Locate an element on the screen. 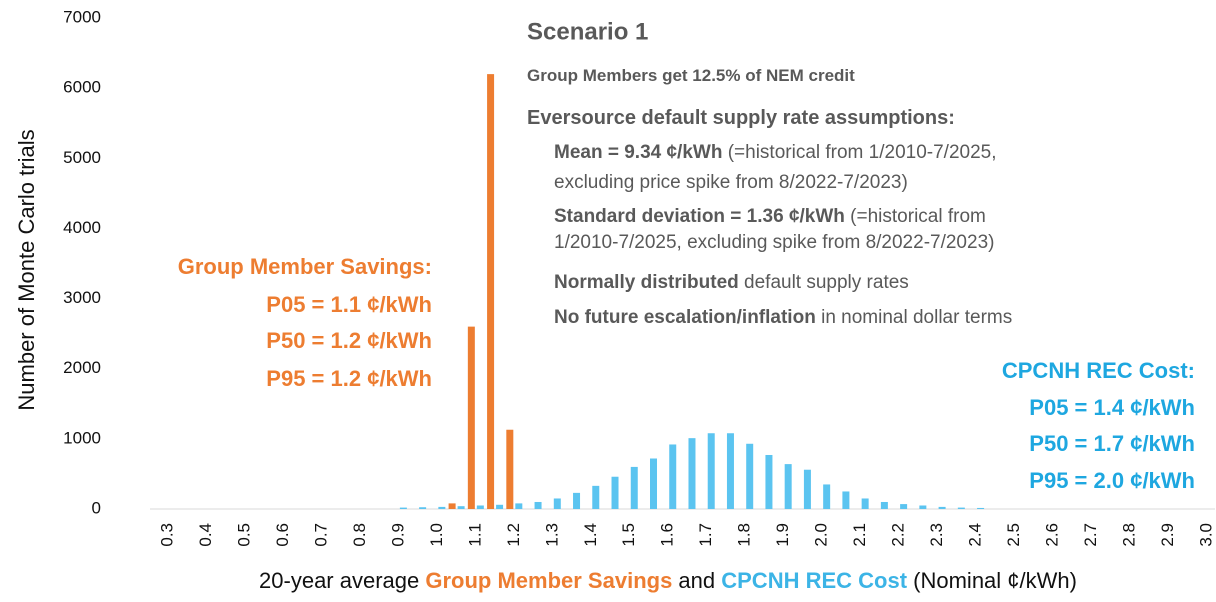  savings-label: P50 = 1.2 ¢/kWh is located at coordinates (349, 340).